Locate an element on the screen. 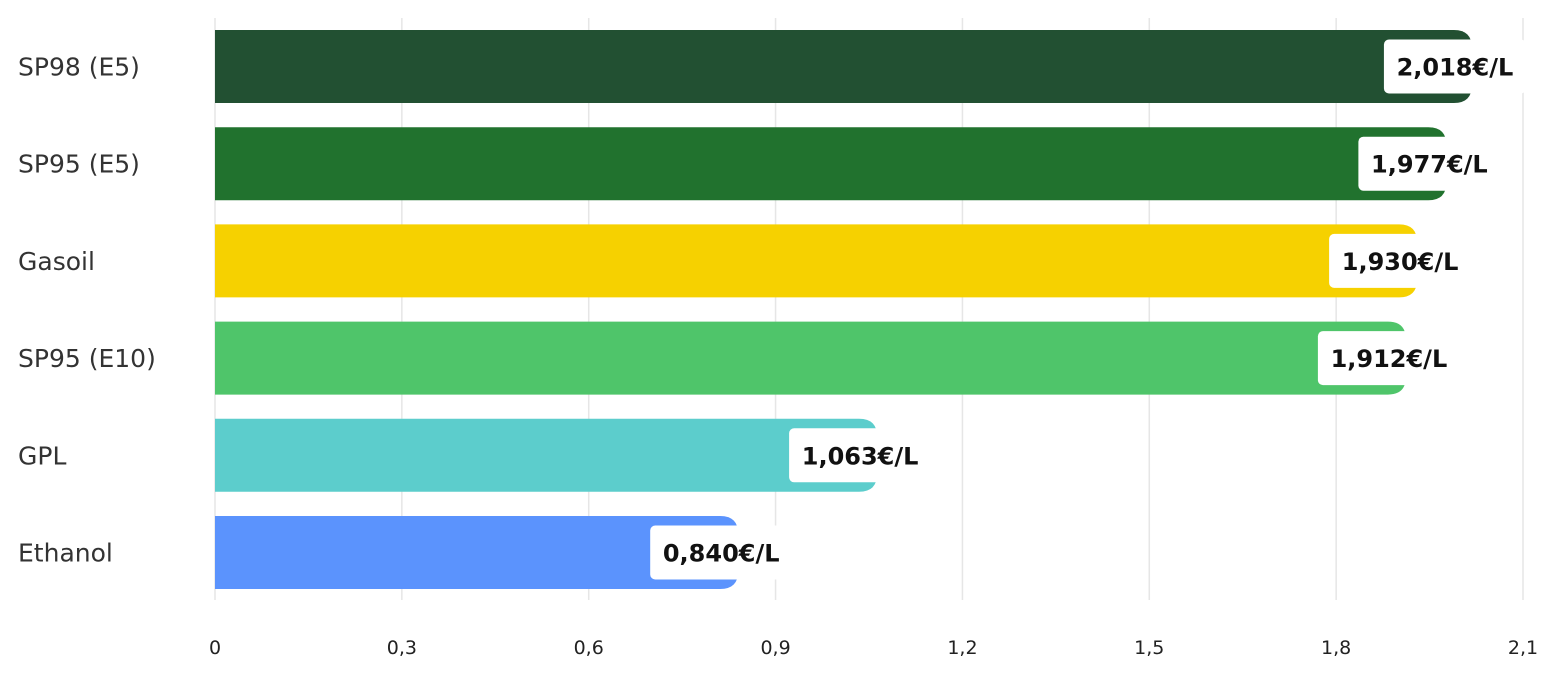 This screenshot has height=675, width=1567. category-label: SP98 (E5) is located at coordinates (79, 67).